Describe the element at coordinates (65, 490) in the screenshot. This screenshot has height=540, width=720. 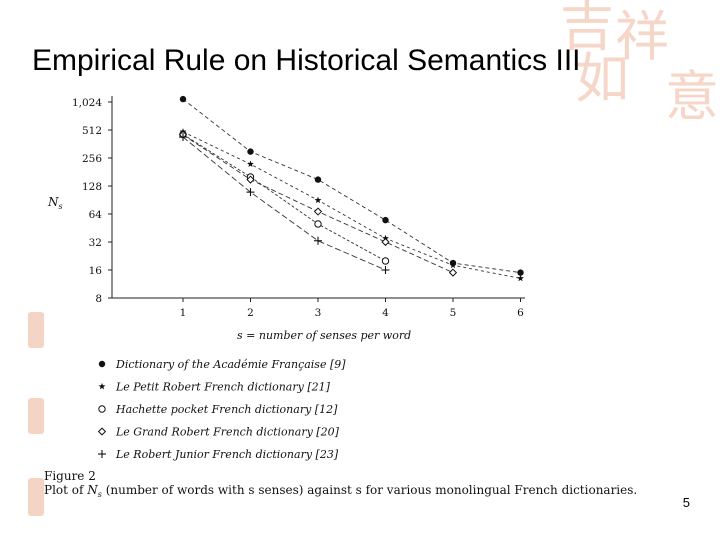
I see `caption-pre: Plot of` at that location.